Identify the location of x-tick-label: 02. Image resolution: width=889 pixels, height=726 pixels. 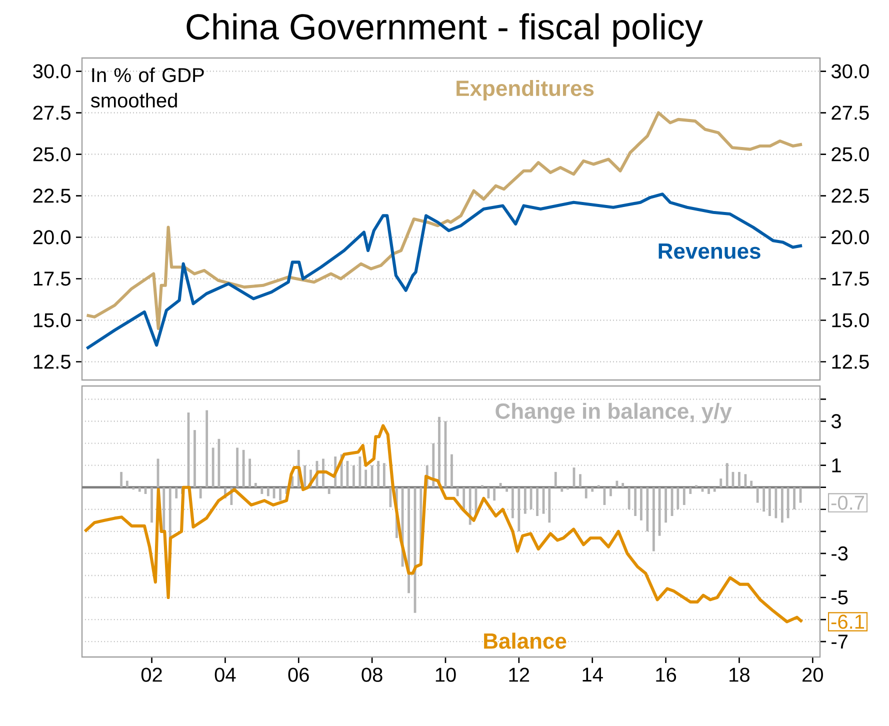
(151, 675).